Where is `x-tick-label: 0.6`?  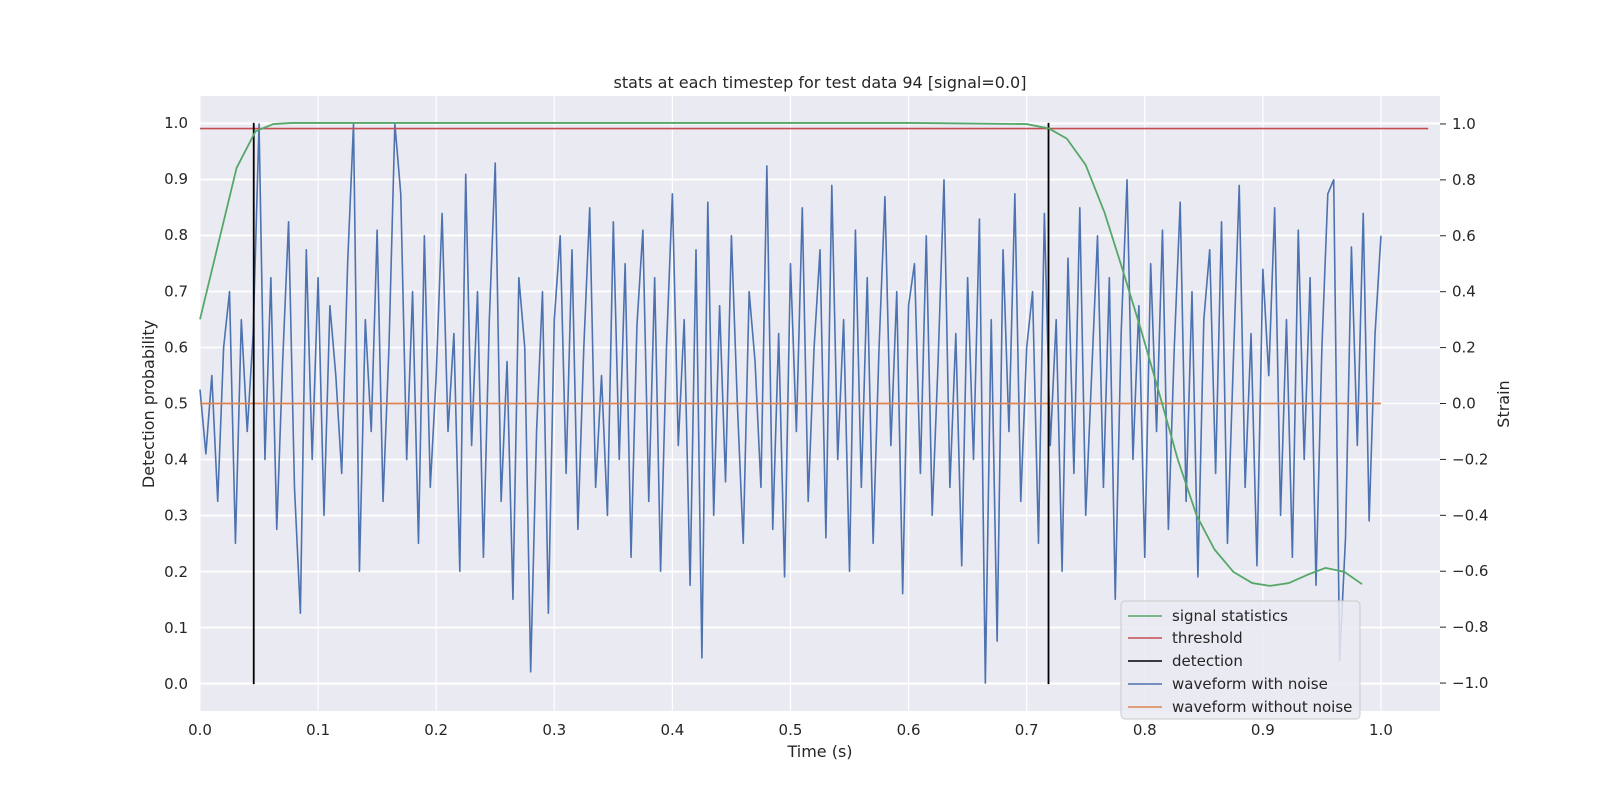
x-tick-label: 0.6 is located at coordinates (909, 730).